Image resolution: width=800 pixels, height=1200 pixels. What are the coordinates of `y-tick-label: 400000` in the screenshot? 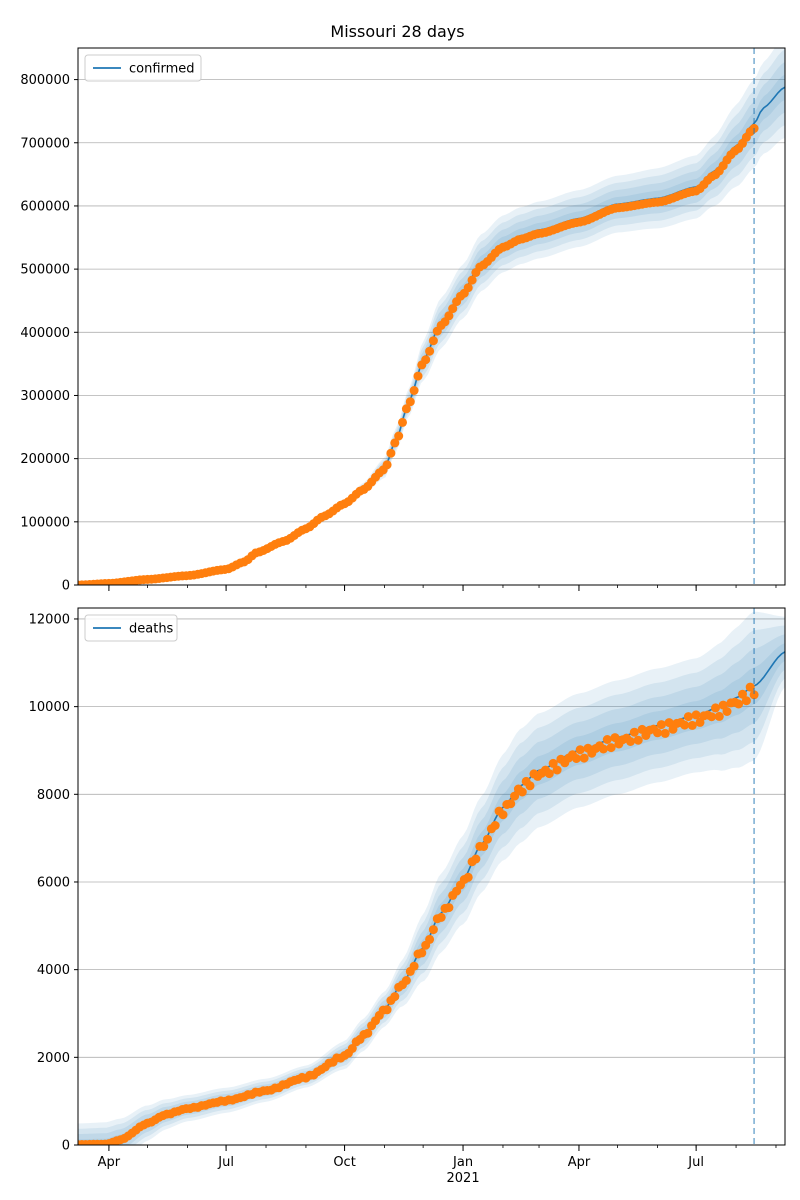 It's located at (45, 333).